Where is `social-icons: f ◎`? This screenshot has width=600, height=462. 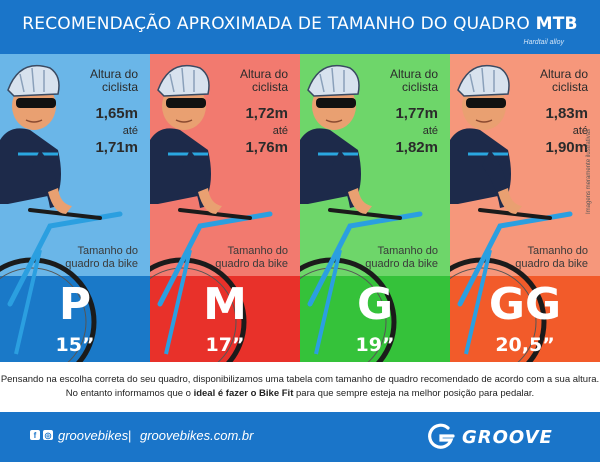
social-icons: f ◎ is located at coordinates (41, 435).